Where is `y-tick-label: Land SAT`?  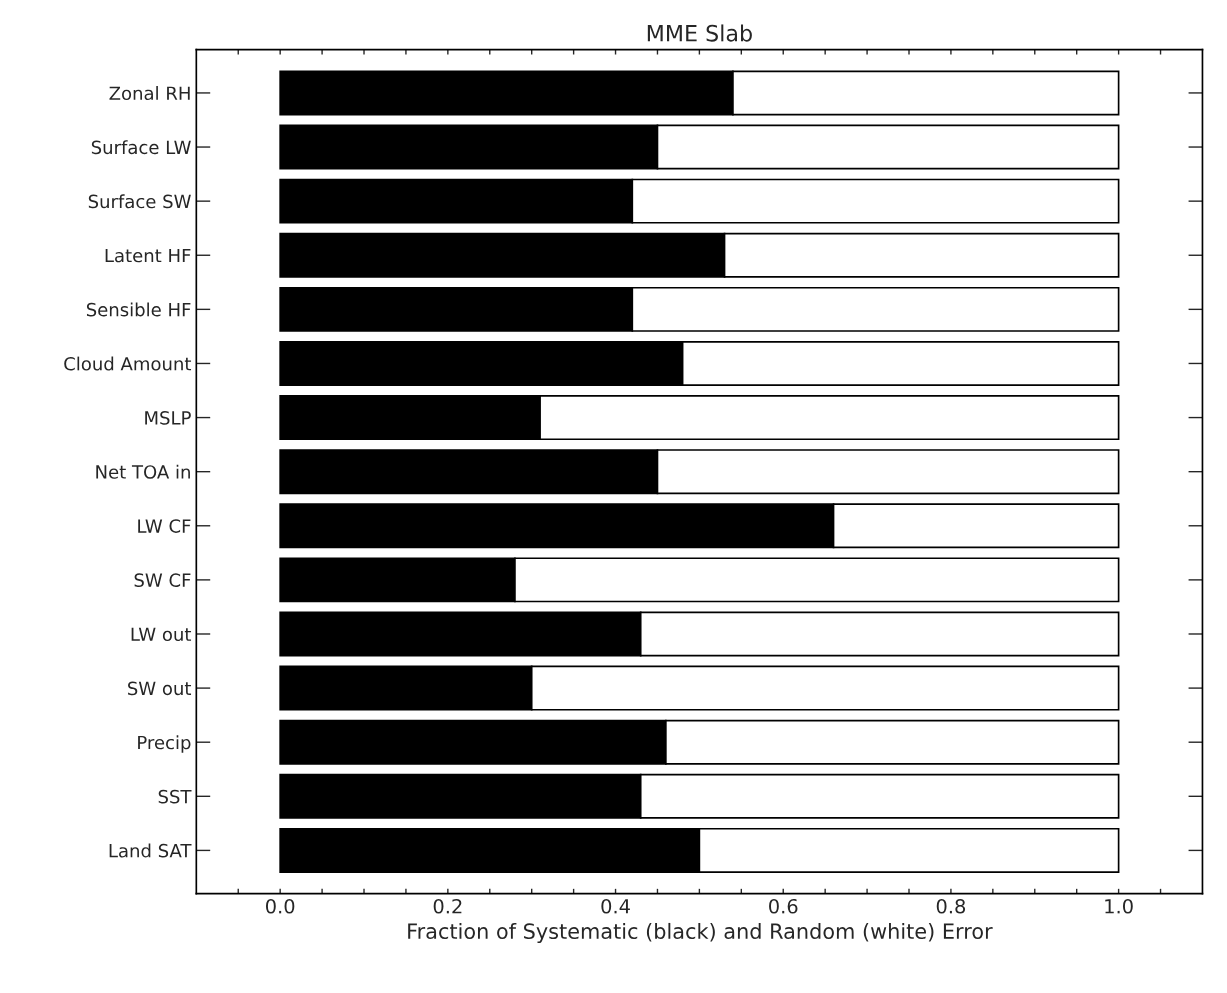 y-tick-label: Land SAT is located at coordinates (150, 850).